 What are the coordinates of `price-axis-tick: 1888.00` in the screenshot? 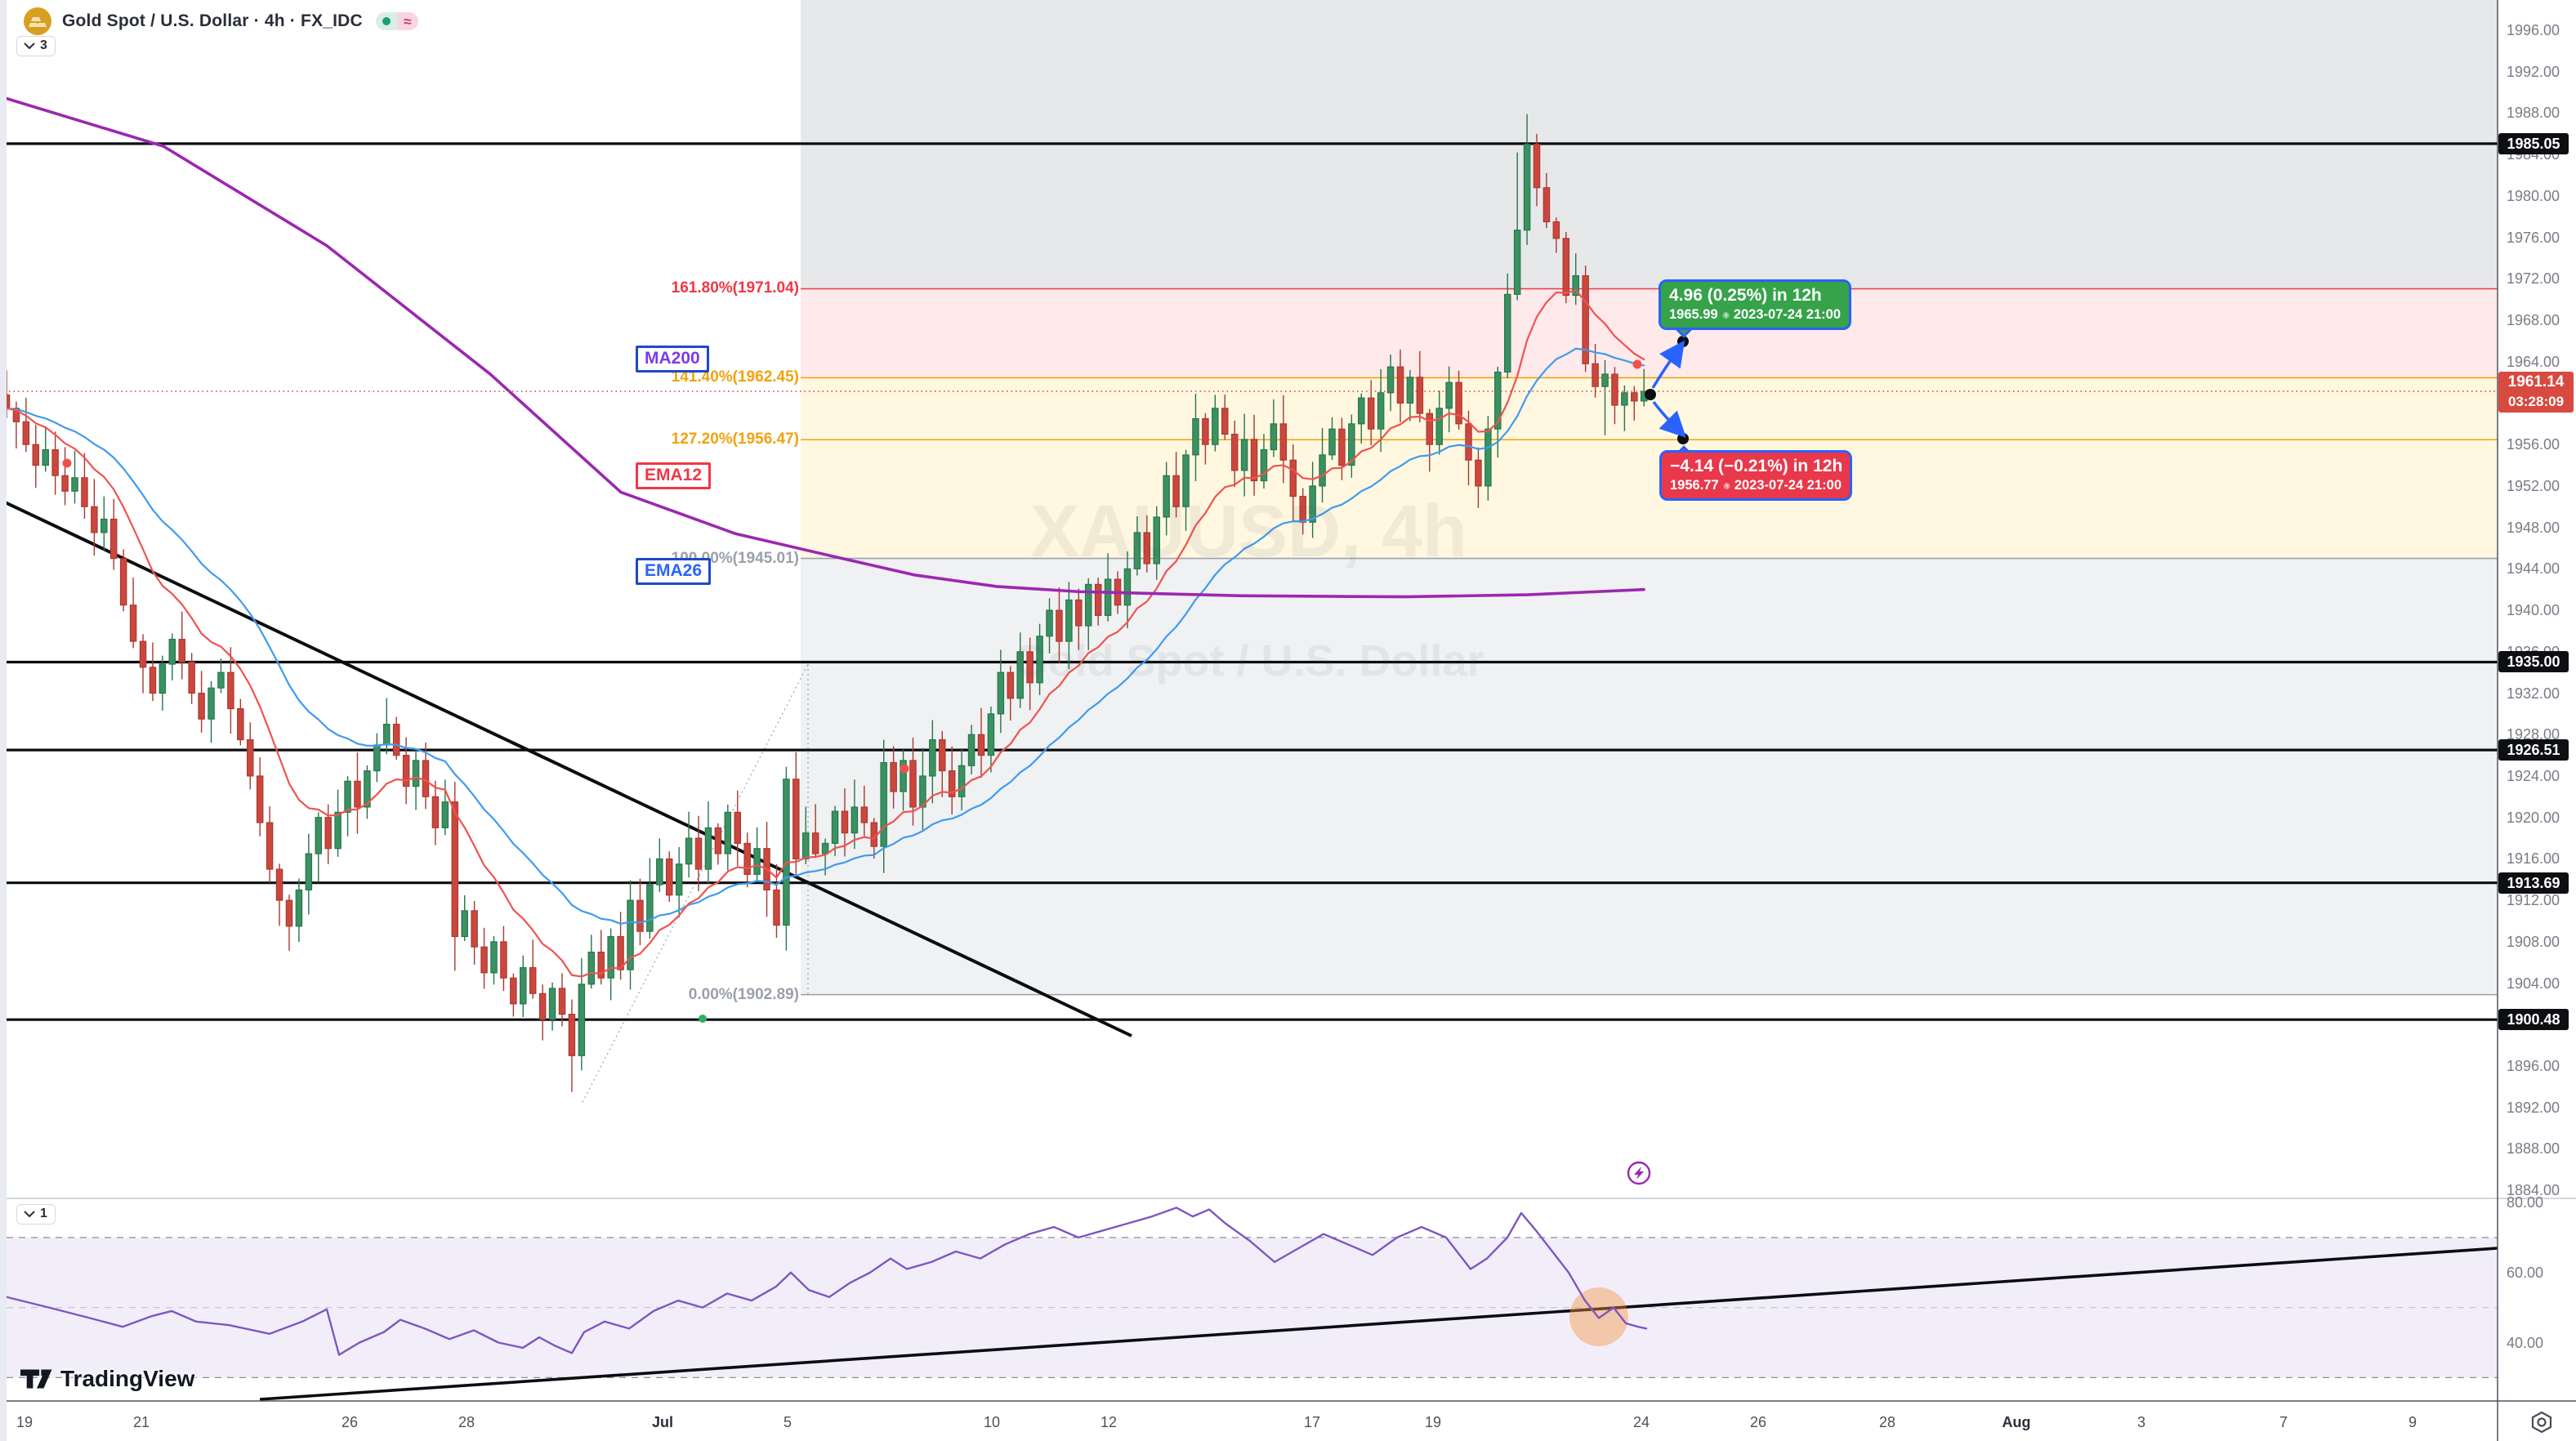 It's located at (2533, 1149).